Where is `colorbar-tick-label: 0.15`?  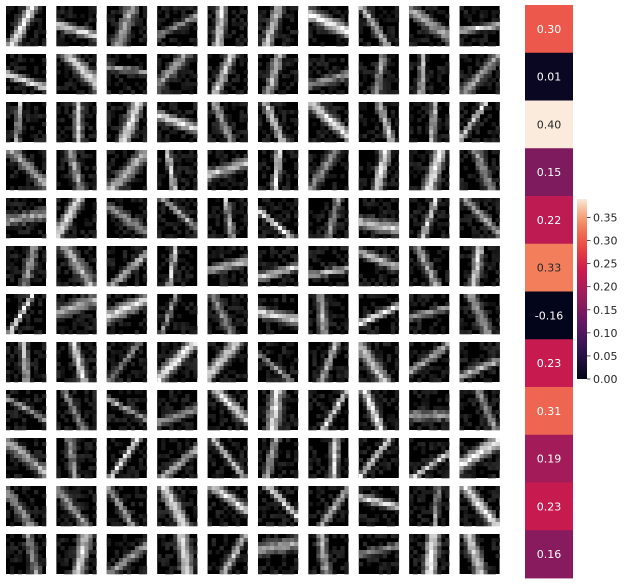
colorbar-tick-label: 0.15 is located at coordinates (605, 310).